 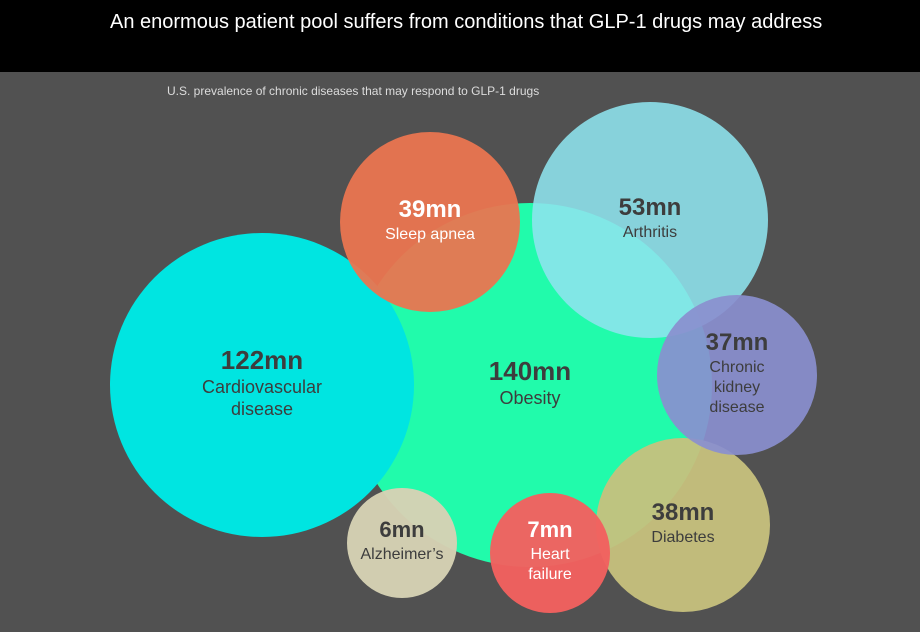 I want to click on value-label: 7mn, so click(x=549, y=529).